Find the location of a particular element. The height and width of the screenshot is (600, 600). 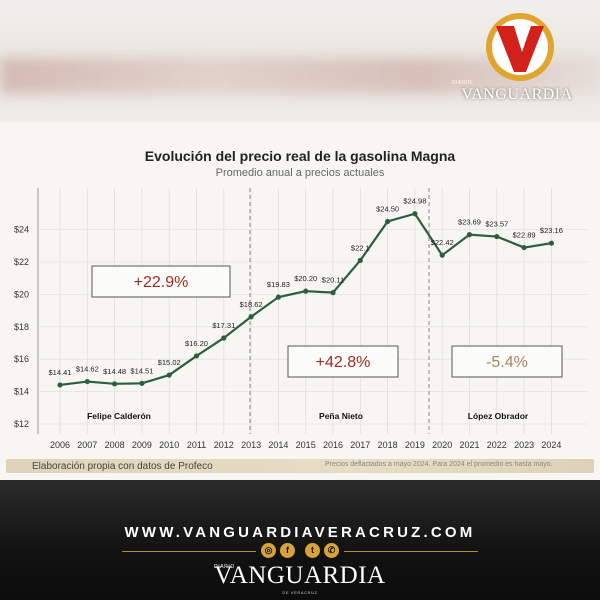

instagram-icon: ◎ is located at coordinates (268, 550).